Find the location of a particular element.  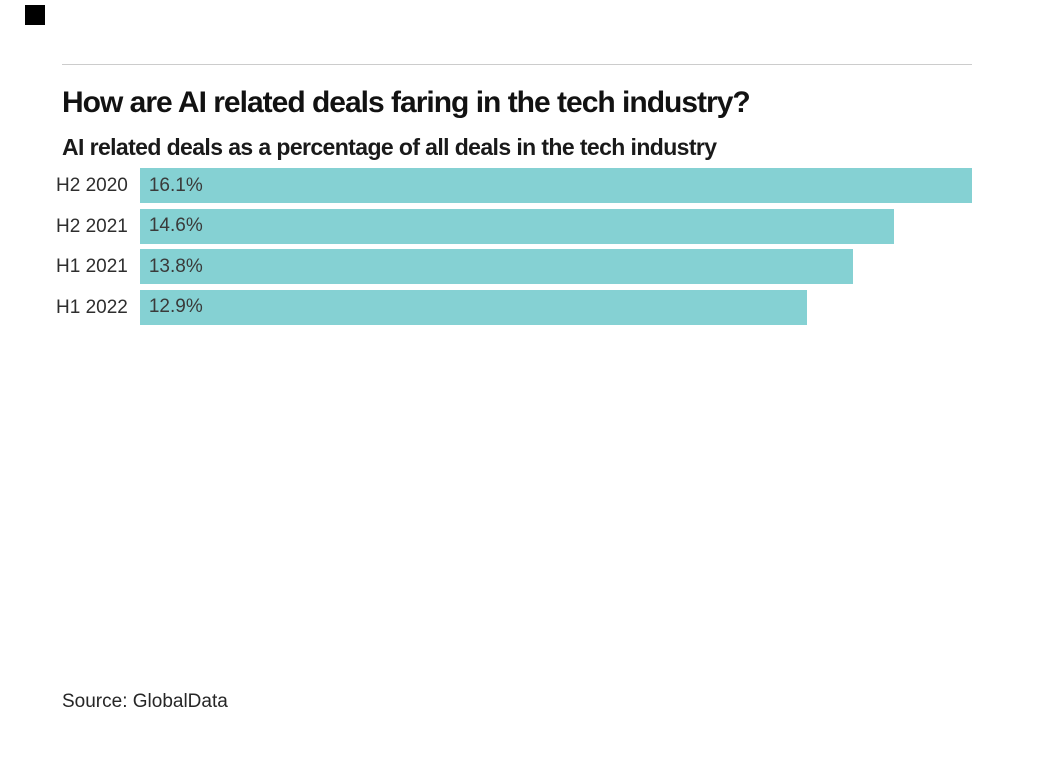

bar-value-label: 13.8% is located at coordinates (175, 266).